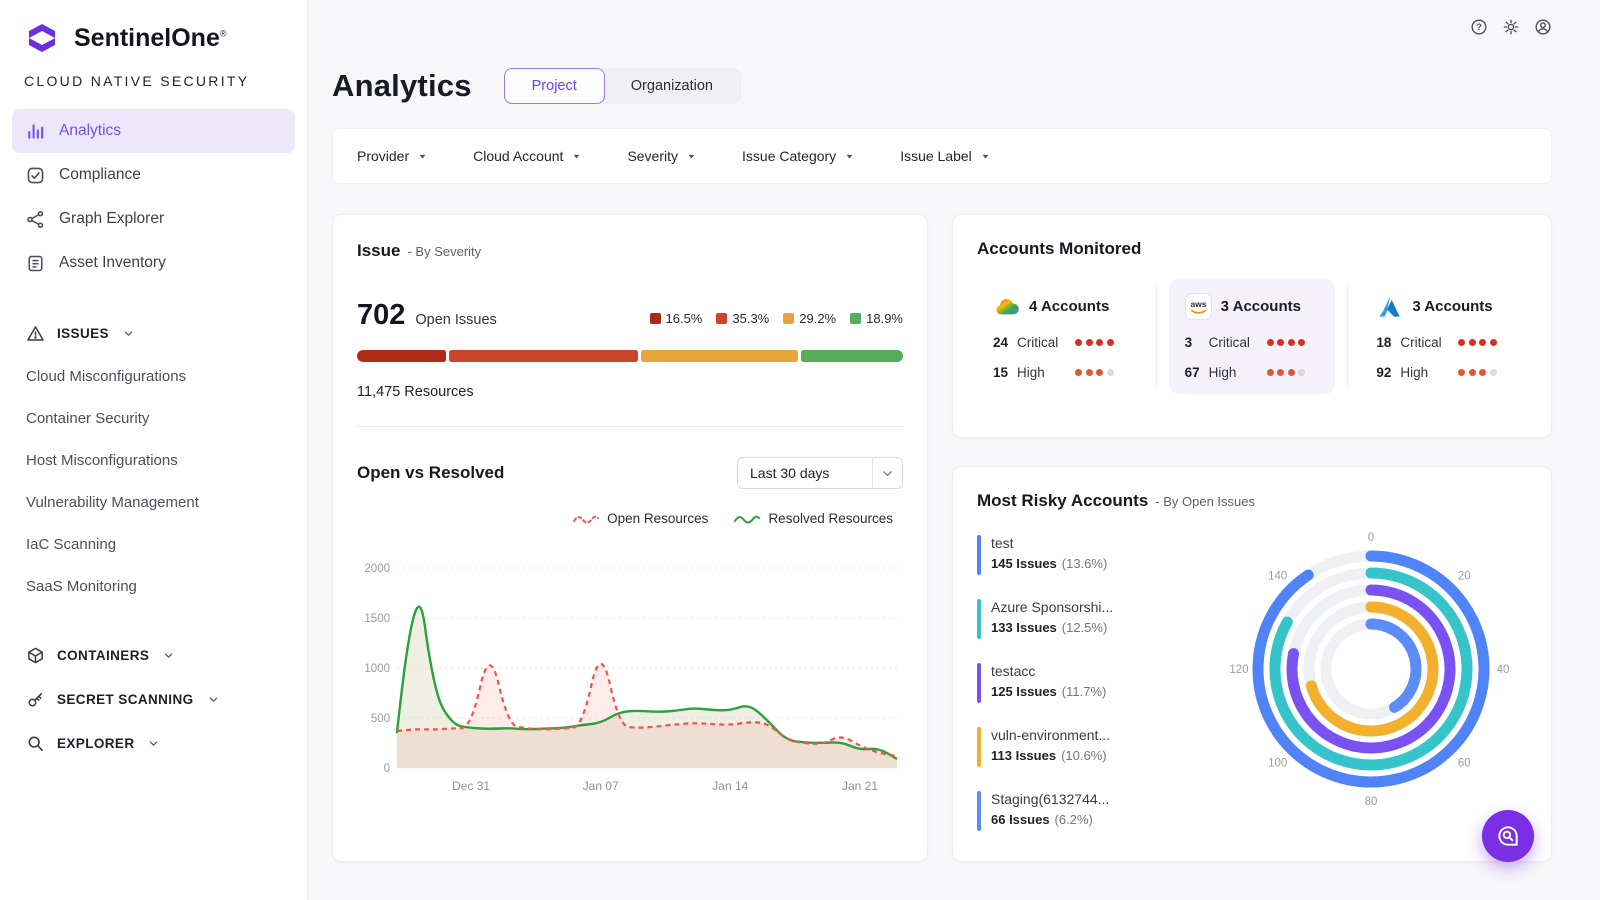  Describe the element at coordinates (90, 130) in the screenshot. I see `sidebar-item-label: Analytics` at that location.